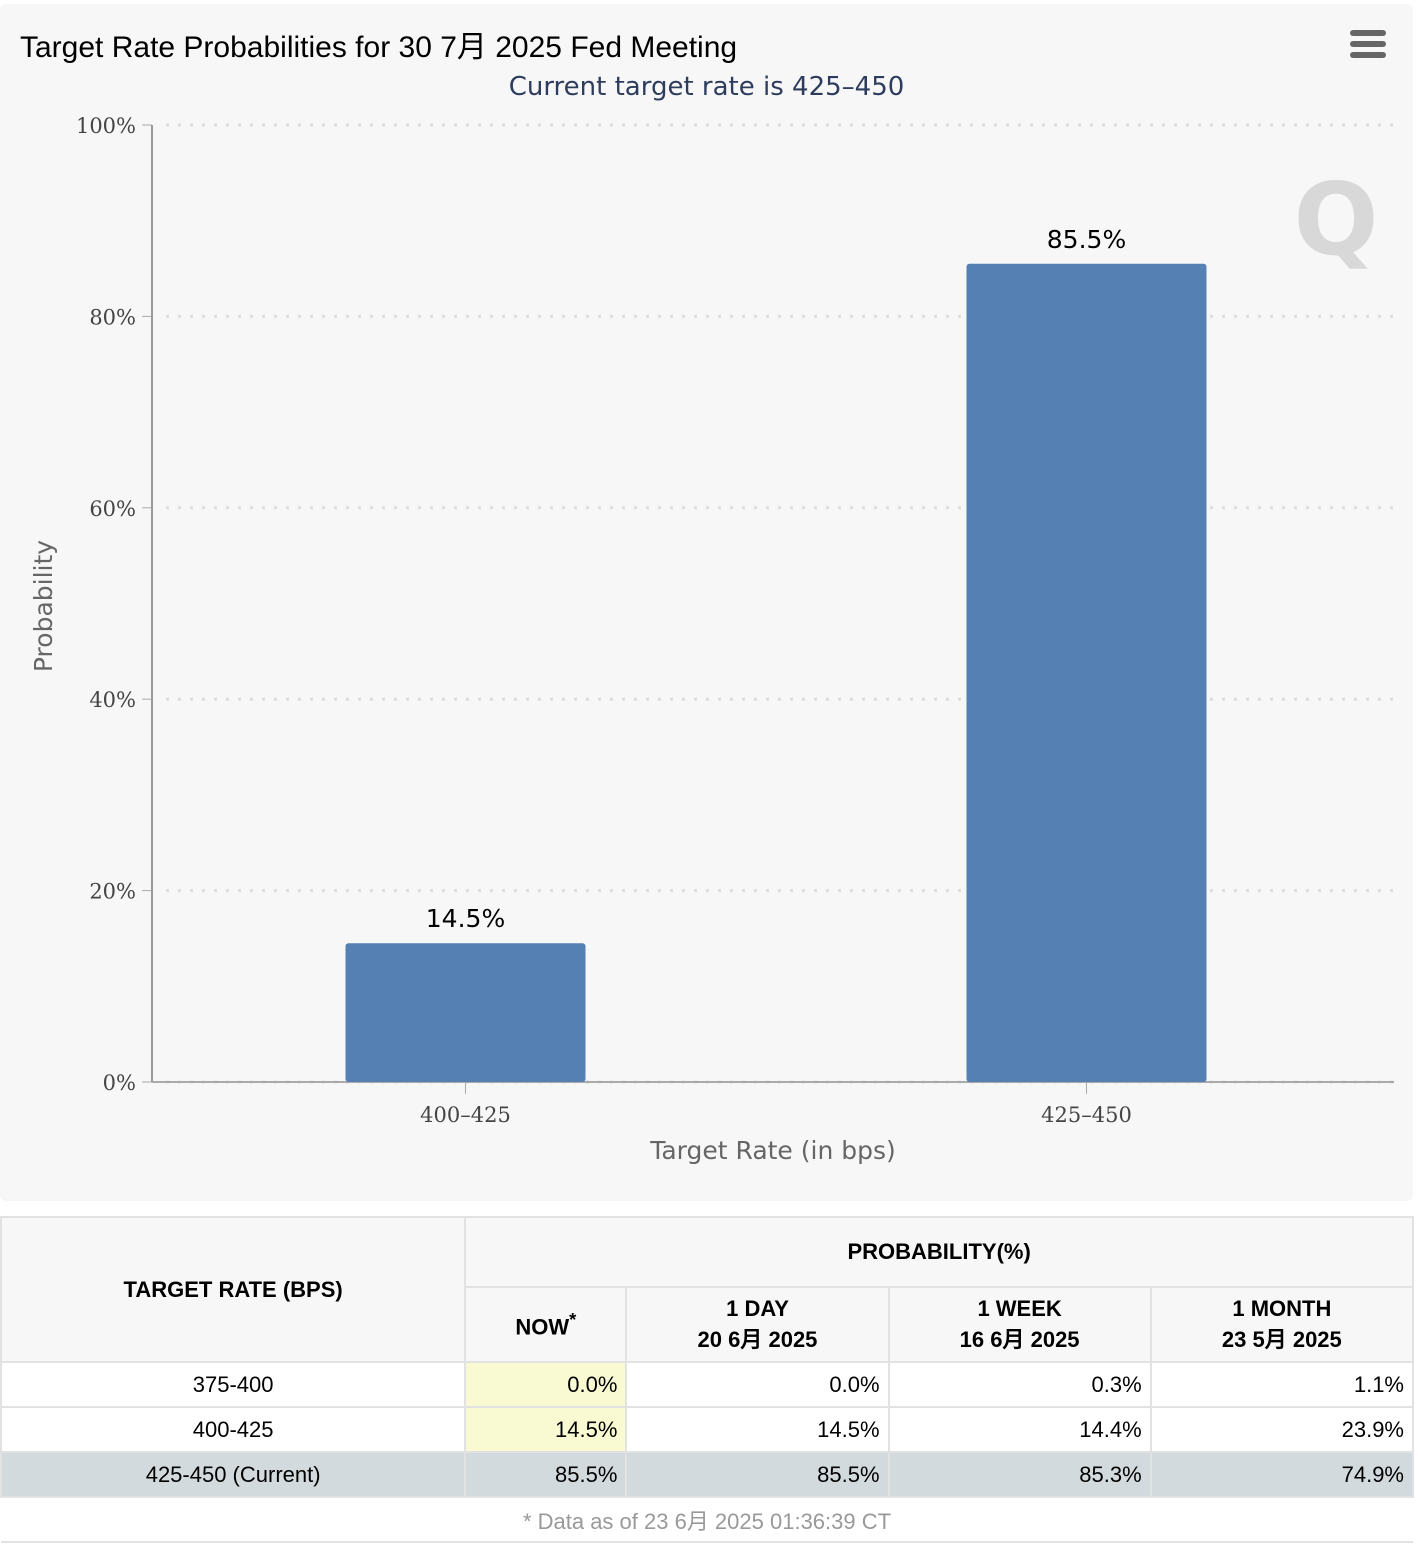  What do you see at coordinates (757, 1324) in the screenshot?
I see `column-header: 1 DAY 20 6月 2025` at bounding box center [757, 1324].